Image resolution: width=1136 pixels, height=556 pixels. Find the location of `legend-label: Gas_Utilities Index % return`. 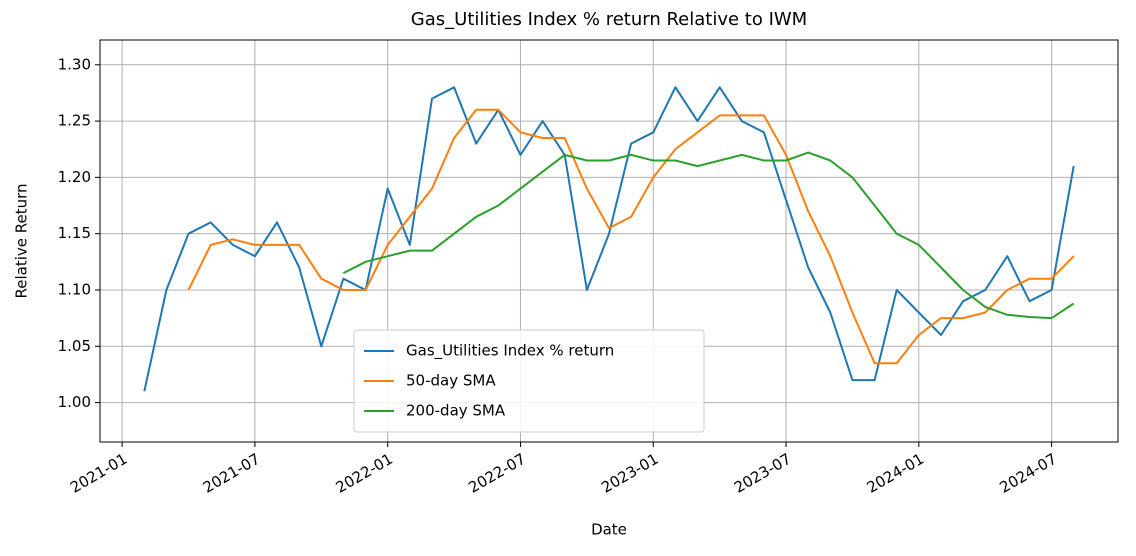

legend-label: Gas_Utilities Index % return is located at coordinates (510, 351).